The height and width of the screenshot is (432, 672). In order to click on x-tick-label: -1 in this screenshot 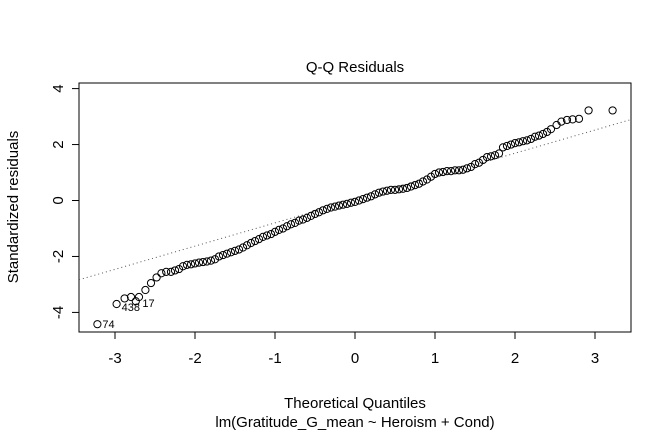, I will do `click(274, 358)`.